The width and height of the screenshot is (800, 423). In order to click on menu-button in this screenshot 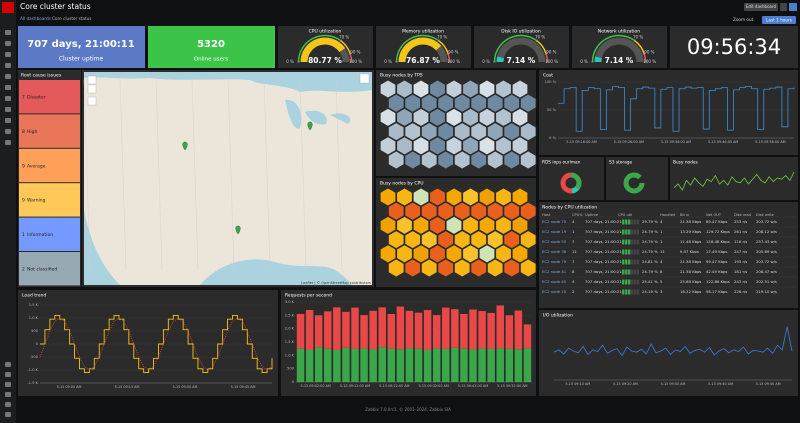, I will do `click(783, 7)`.